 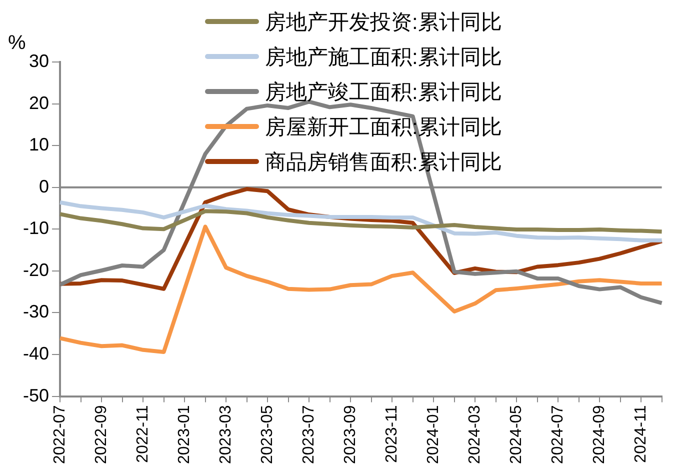 I want to click on x-tick-label: 2023-01, so click(x=184, y=434).